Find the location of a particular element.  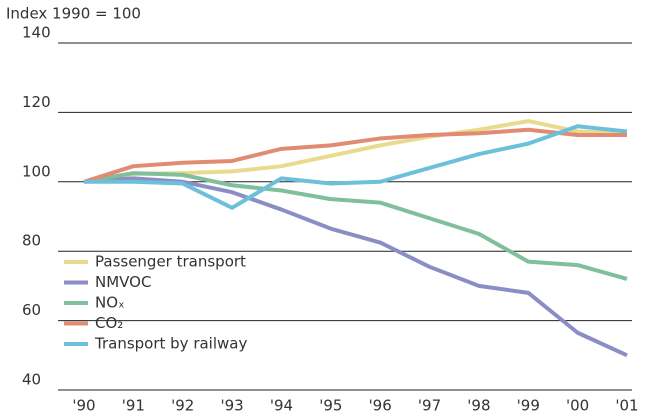

x-tick-label: '92 is located at coordinates (182, 406).